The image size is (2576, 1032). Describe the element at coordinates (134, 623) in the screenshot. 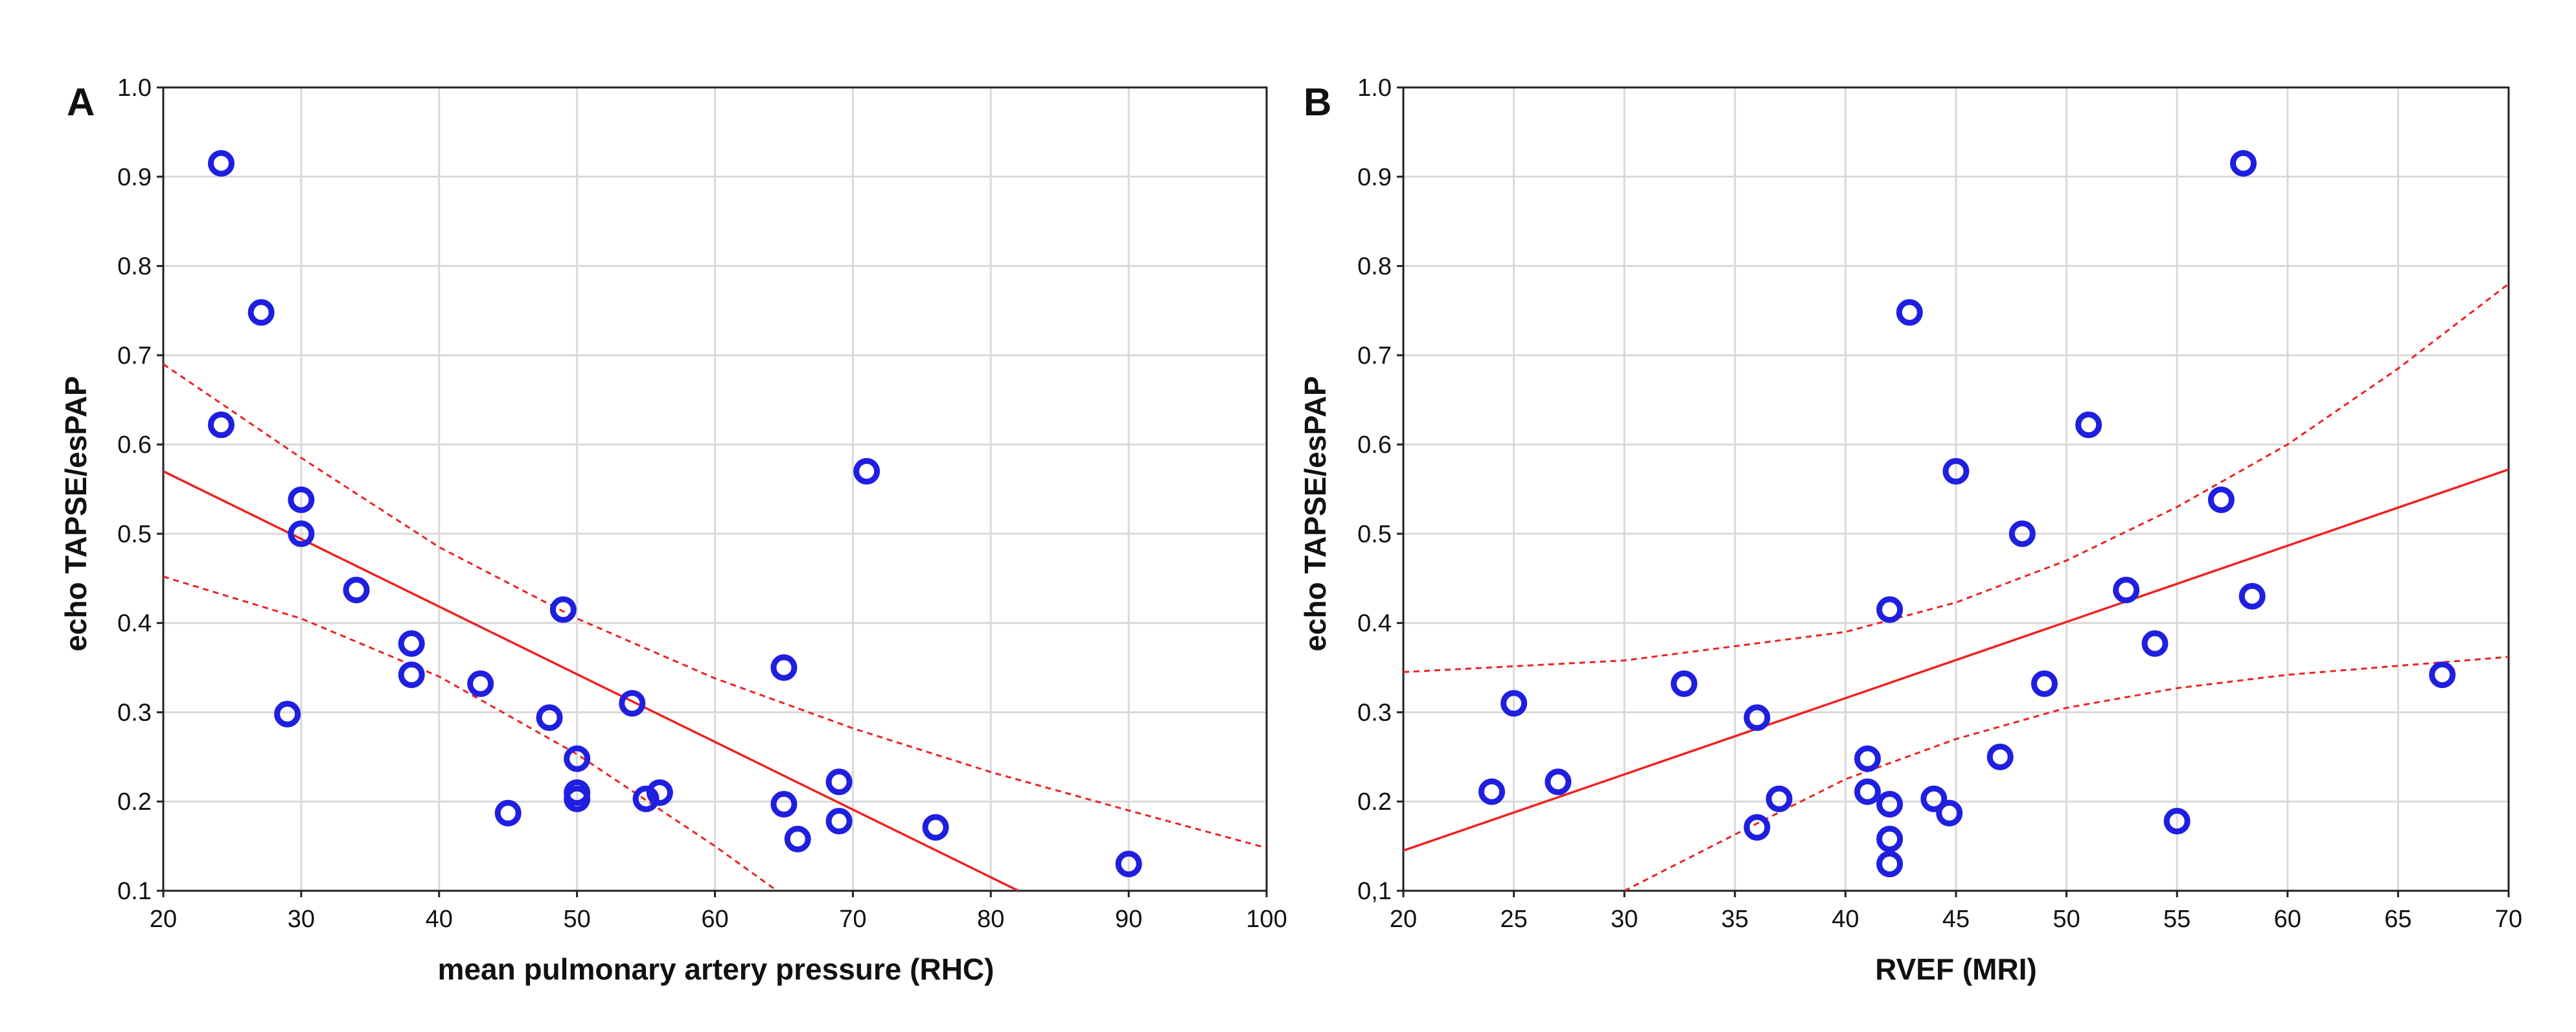

I see `panel-a-y-tick-label: 0.4` at that location.